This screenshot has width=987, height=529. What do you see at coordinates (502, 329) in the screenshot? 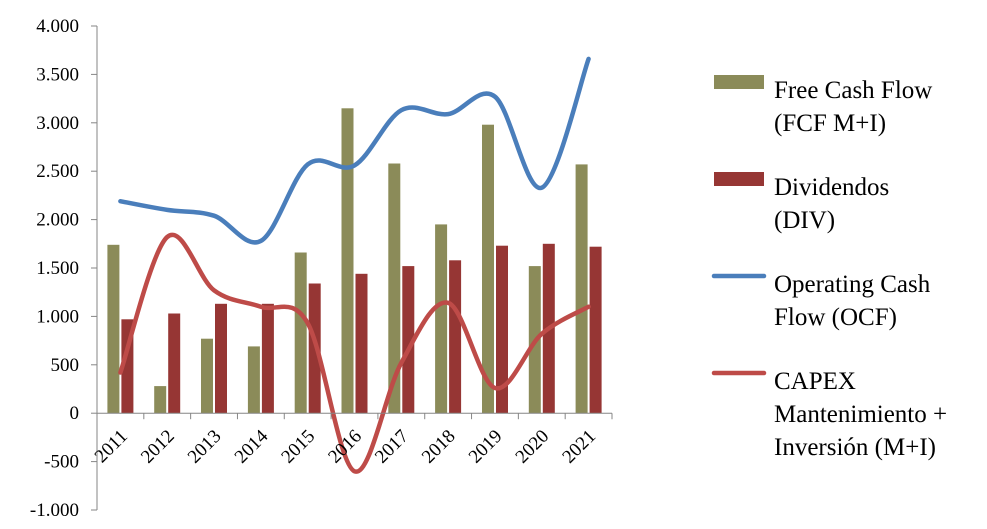
I see `bar-div-2019` at bounding box center [502, 329].